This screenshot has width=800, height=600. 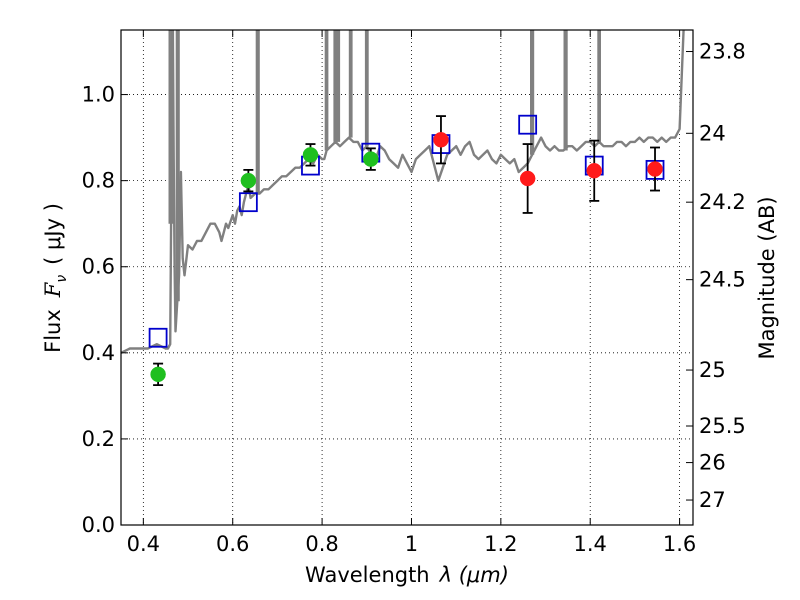 I want to click on x-tick-label: 1.2, so click(x=500, y=544).